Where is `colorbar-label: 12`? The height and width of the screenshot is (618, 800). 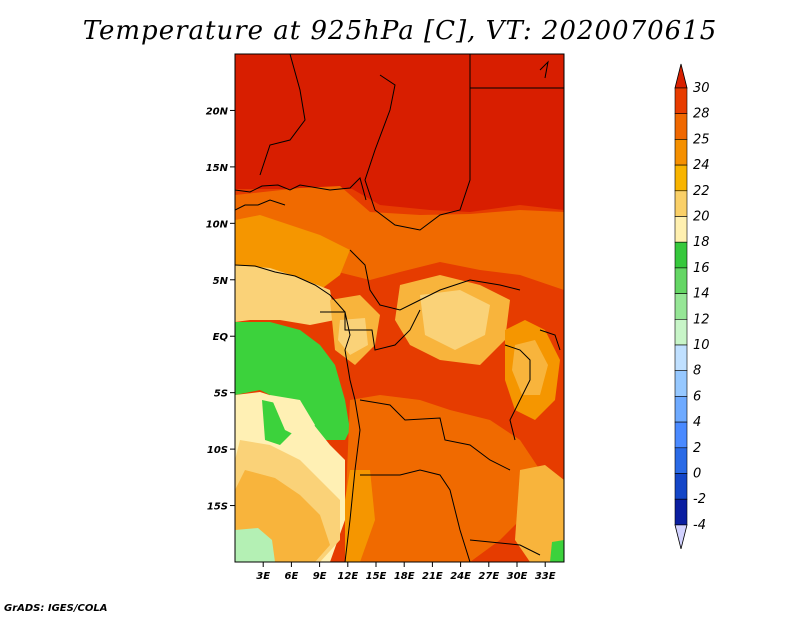
colorbar-label: 12 is located at coordinates (701, 319).